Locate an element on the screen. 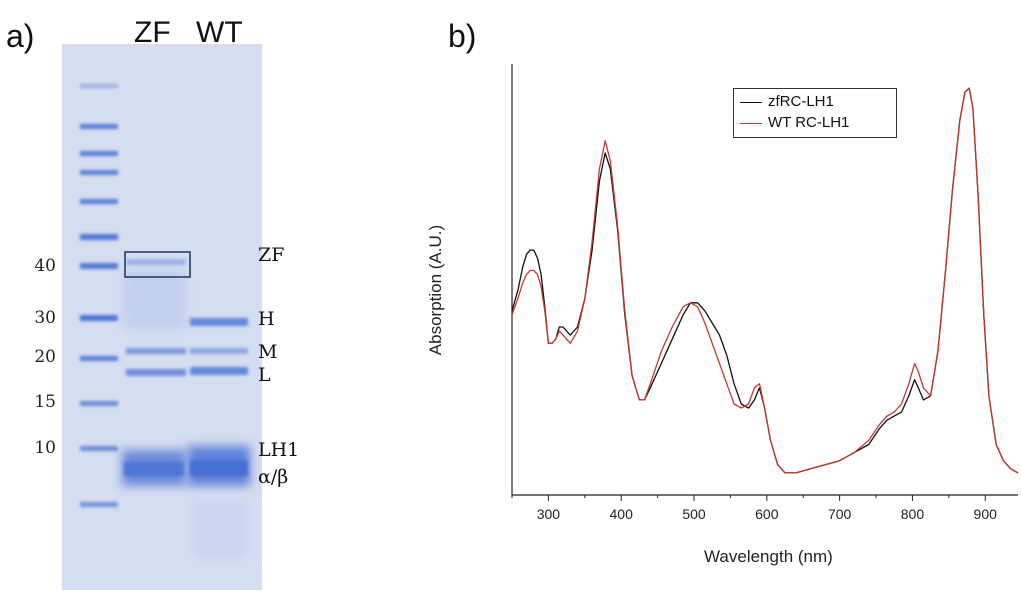 The image size is (1021, 591). band-label-zf: ZF is located at coordinates (271, 255).